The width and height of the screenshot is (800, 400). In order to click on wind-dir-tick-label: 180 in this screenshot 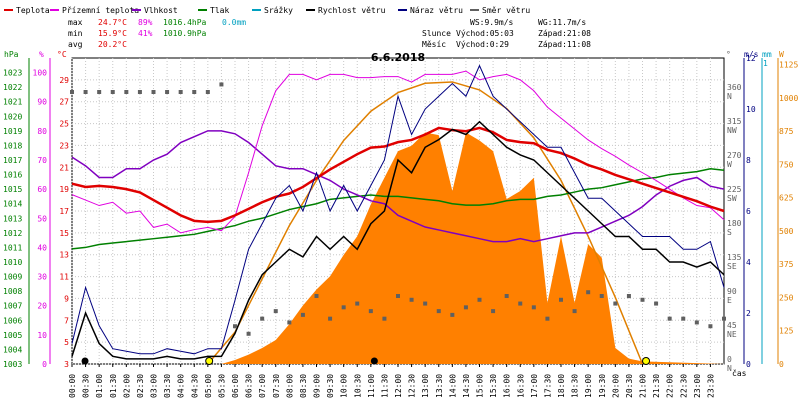, I will do `click(734, 223)`.